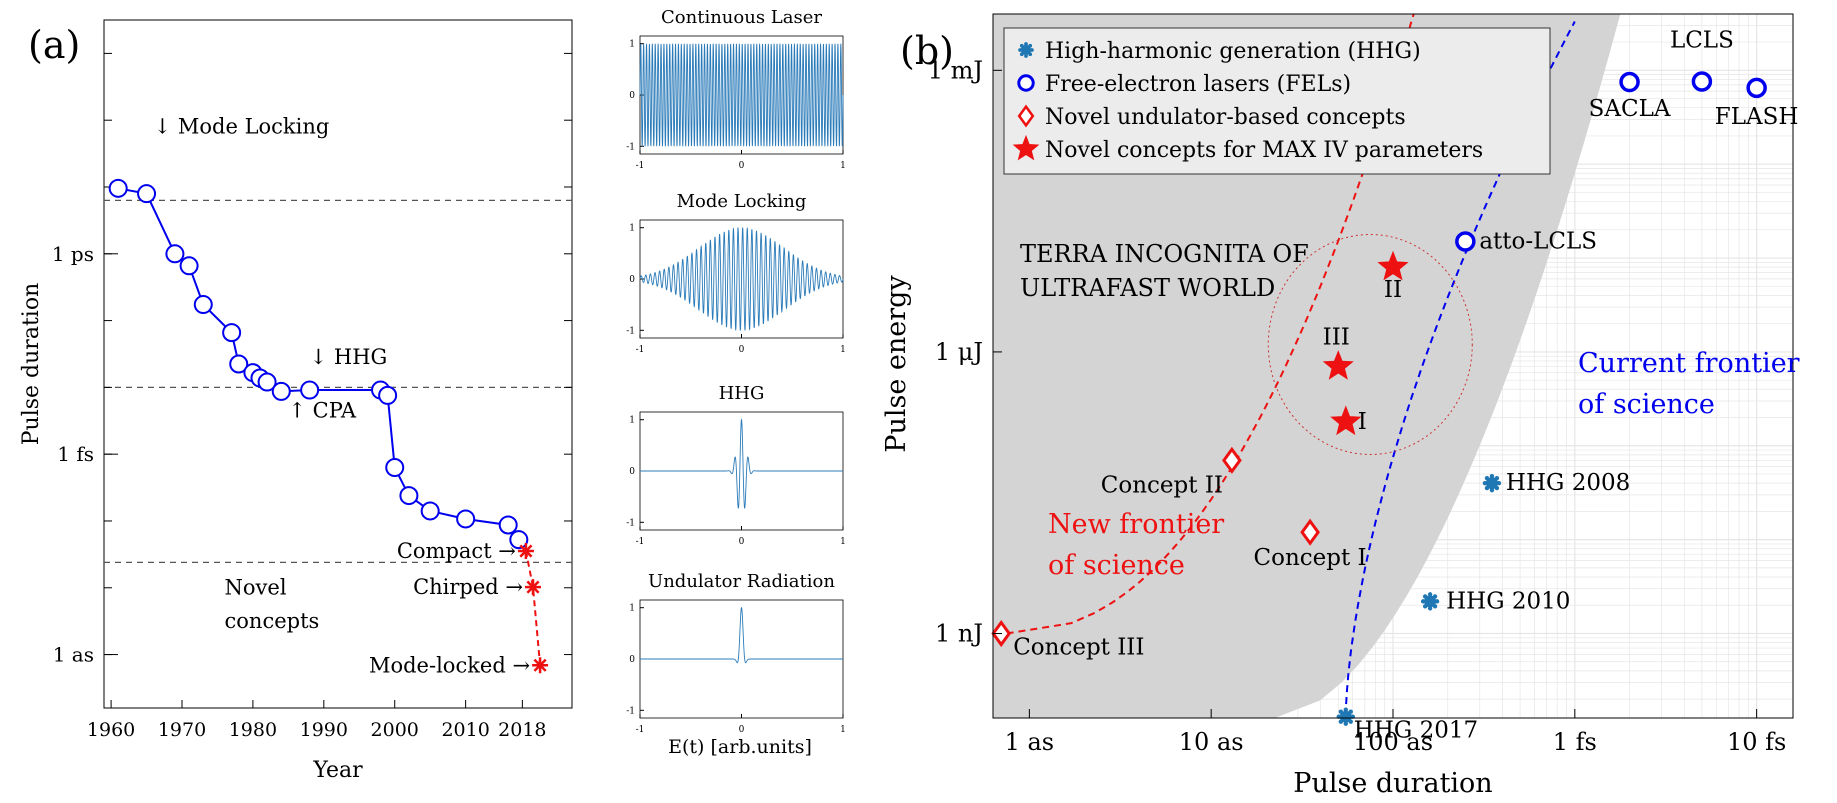 The width and height of the screenshot is (1837, 803). What do you see at coordinates (1164, 254) in the screenshot?
I see `terra-label-line1: TERRA INCOGNITA OF` at bounding box center [1164, 254].